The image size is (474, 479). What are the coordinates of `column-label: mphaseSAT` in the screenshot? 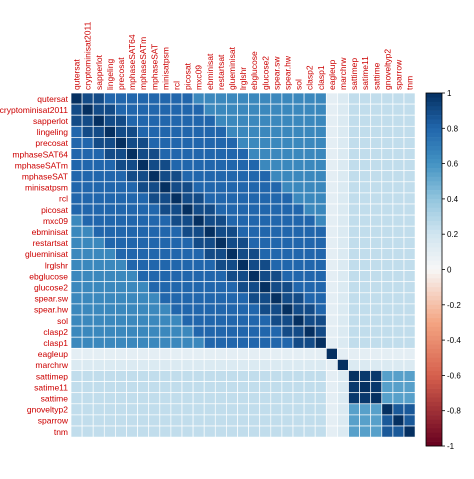 It's located at (154, 67).